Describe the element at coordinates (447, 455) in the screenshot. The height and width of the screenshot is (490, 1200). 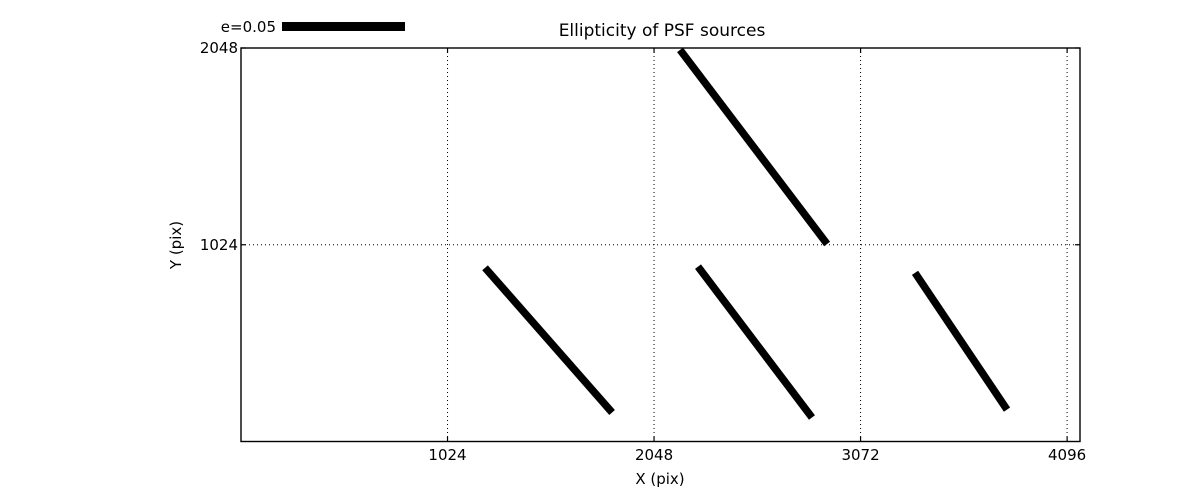
I see `x-tick-label: 1024` at that location.